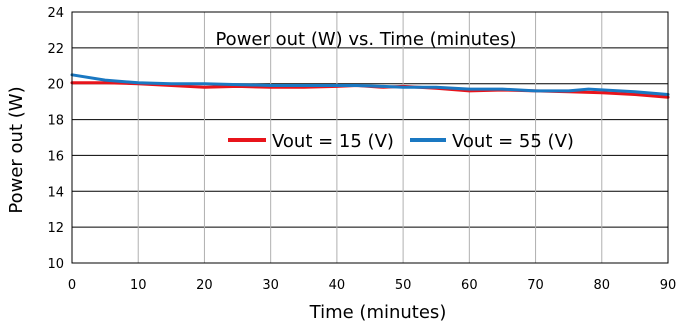 This screenshot has width=681, height=325. I want to click on y-tick-label: 18, so click(55, 121).